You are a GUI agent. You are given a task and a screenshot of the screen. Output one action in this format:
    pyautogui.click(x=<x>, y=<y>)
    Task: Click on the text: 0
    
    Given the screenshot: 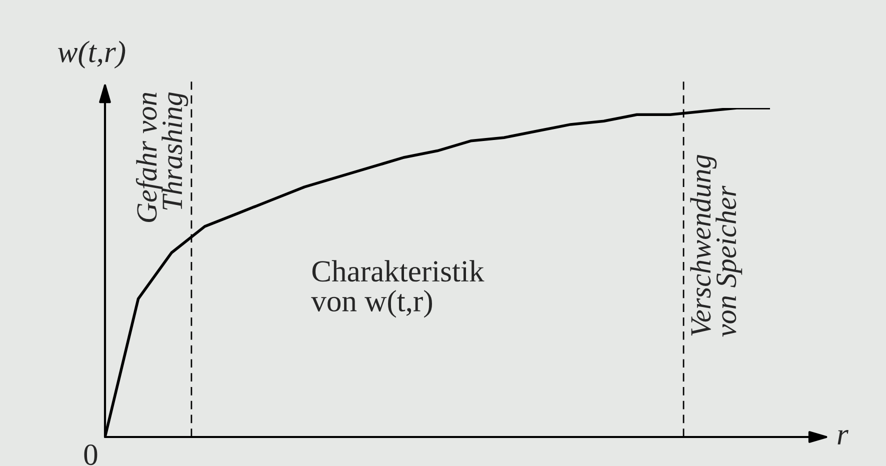 What is the action you would take?
    pyautogui.click(x=91, y=455)
    